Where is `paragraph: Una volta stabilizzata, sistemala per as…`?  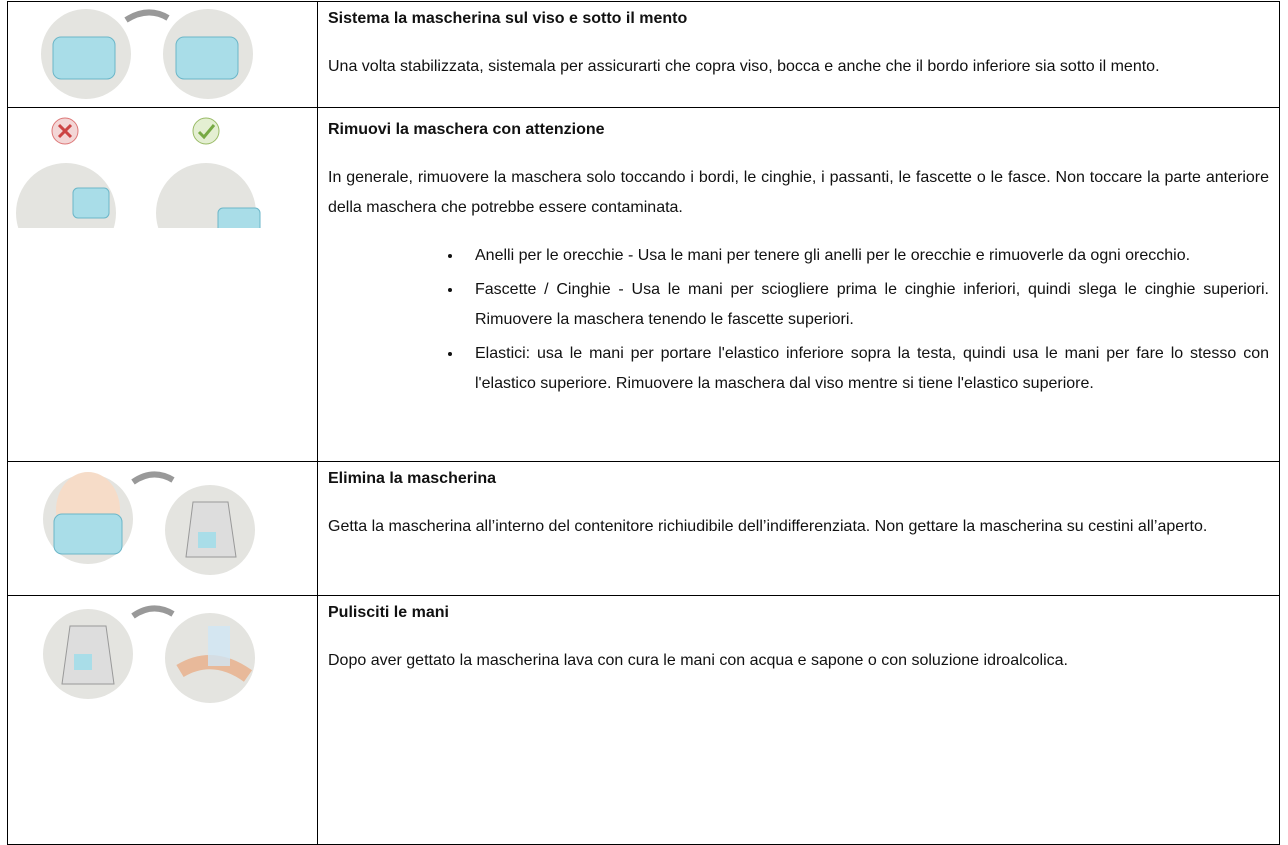 paragraph: Una volta stabilizzata, sistemala per as… is located at coordinates (744, 66).